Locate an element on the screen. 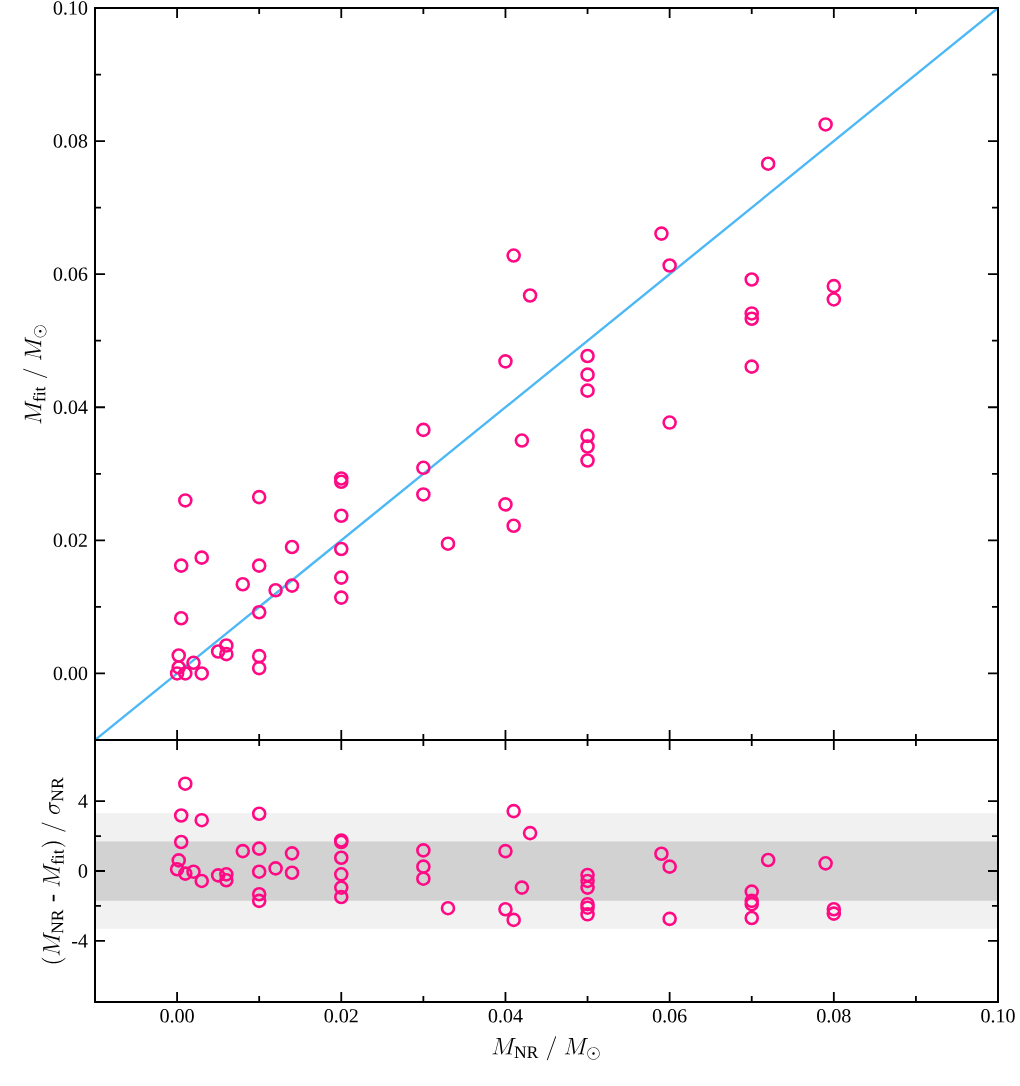 The width and height of the screenshot is (1020, 1086). y-tick-label: 4 is located at coordinates (83, 801).